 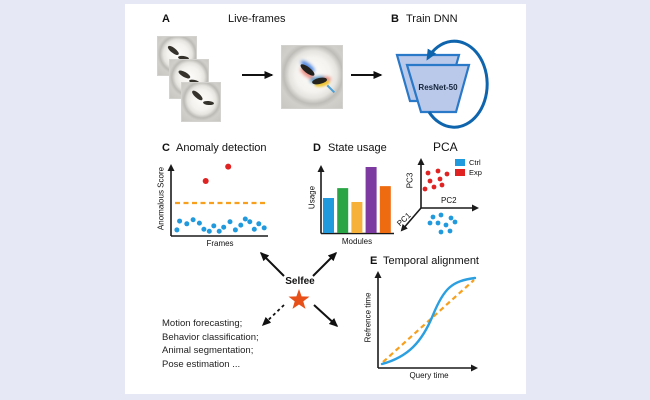 What do you see at coordinates (202, 323) in the screenshot?
I see `application-item: Motion forecasting;` at bounding box center [202, 323].